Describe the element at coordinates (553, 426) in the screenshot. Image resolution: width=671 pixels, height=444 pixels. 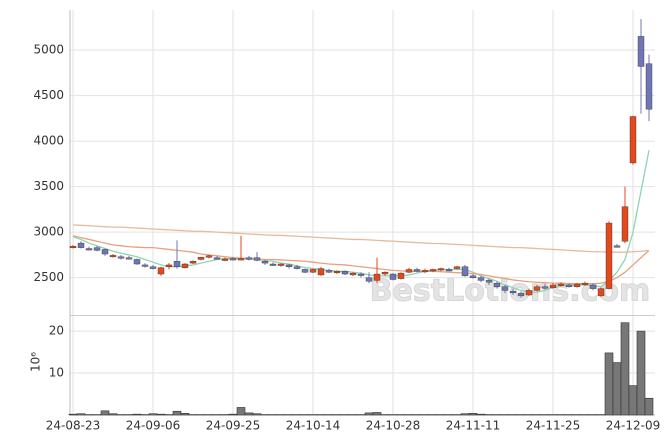
I see `x-tick-label: 24-11-25` at that location.